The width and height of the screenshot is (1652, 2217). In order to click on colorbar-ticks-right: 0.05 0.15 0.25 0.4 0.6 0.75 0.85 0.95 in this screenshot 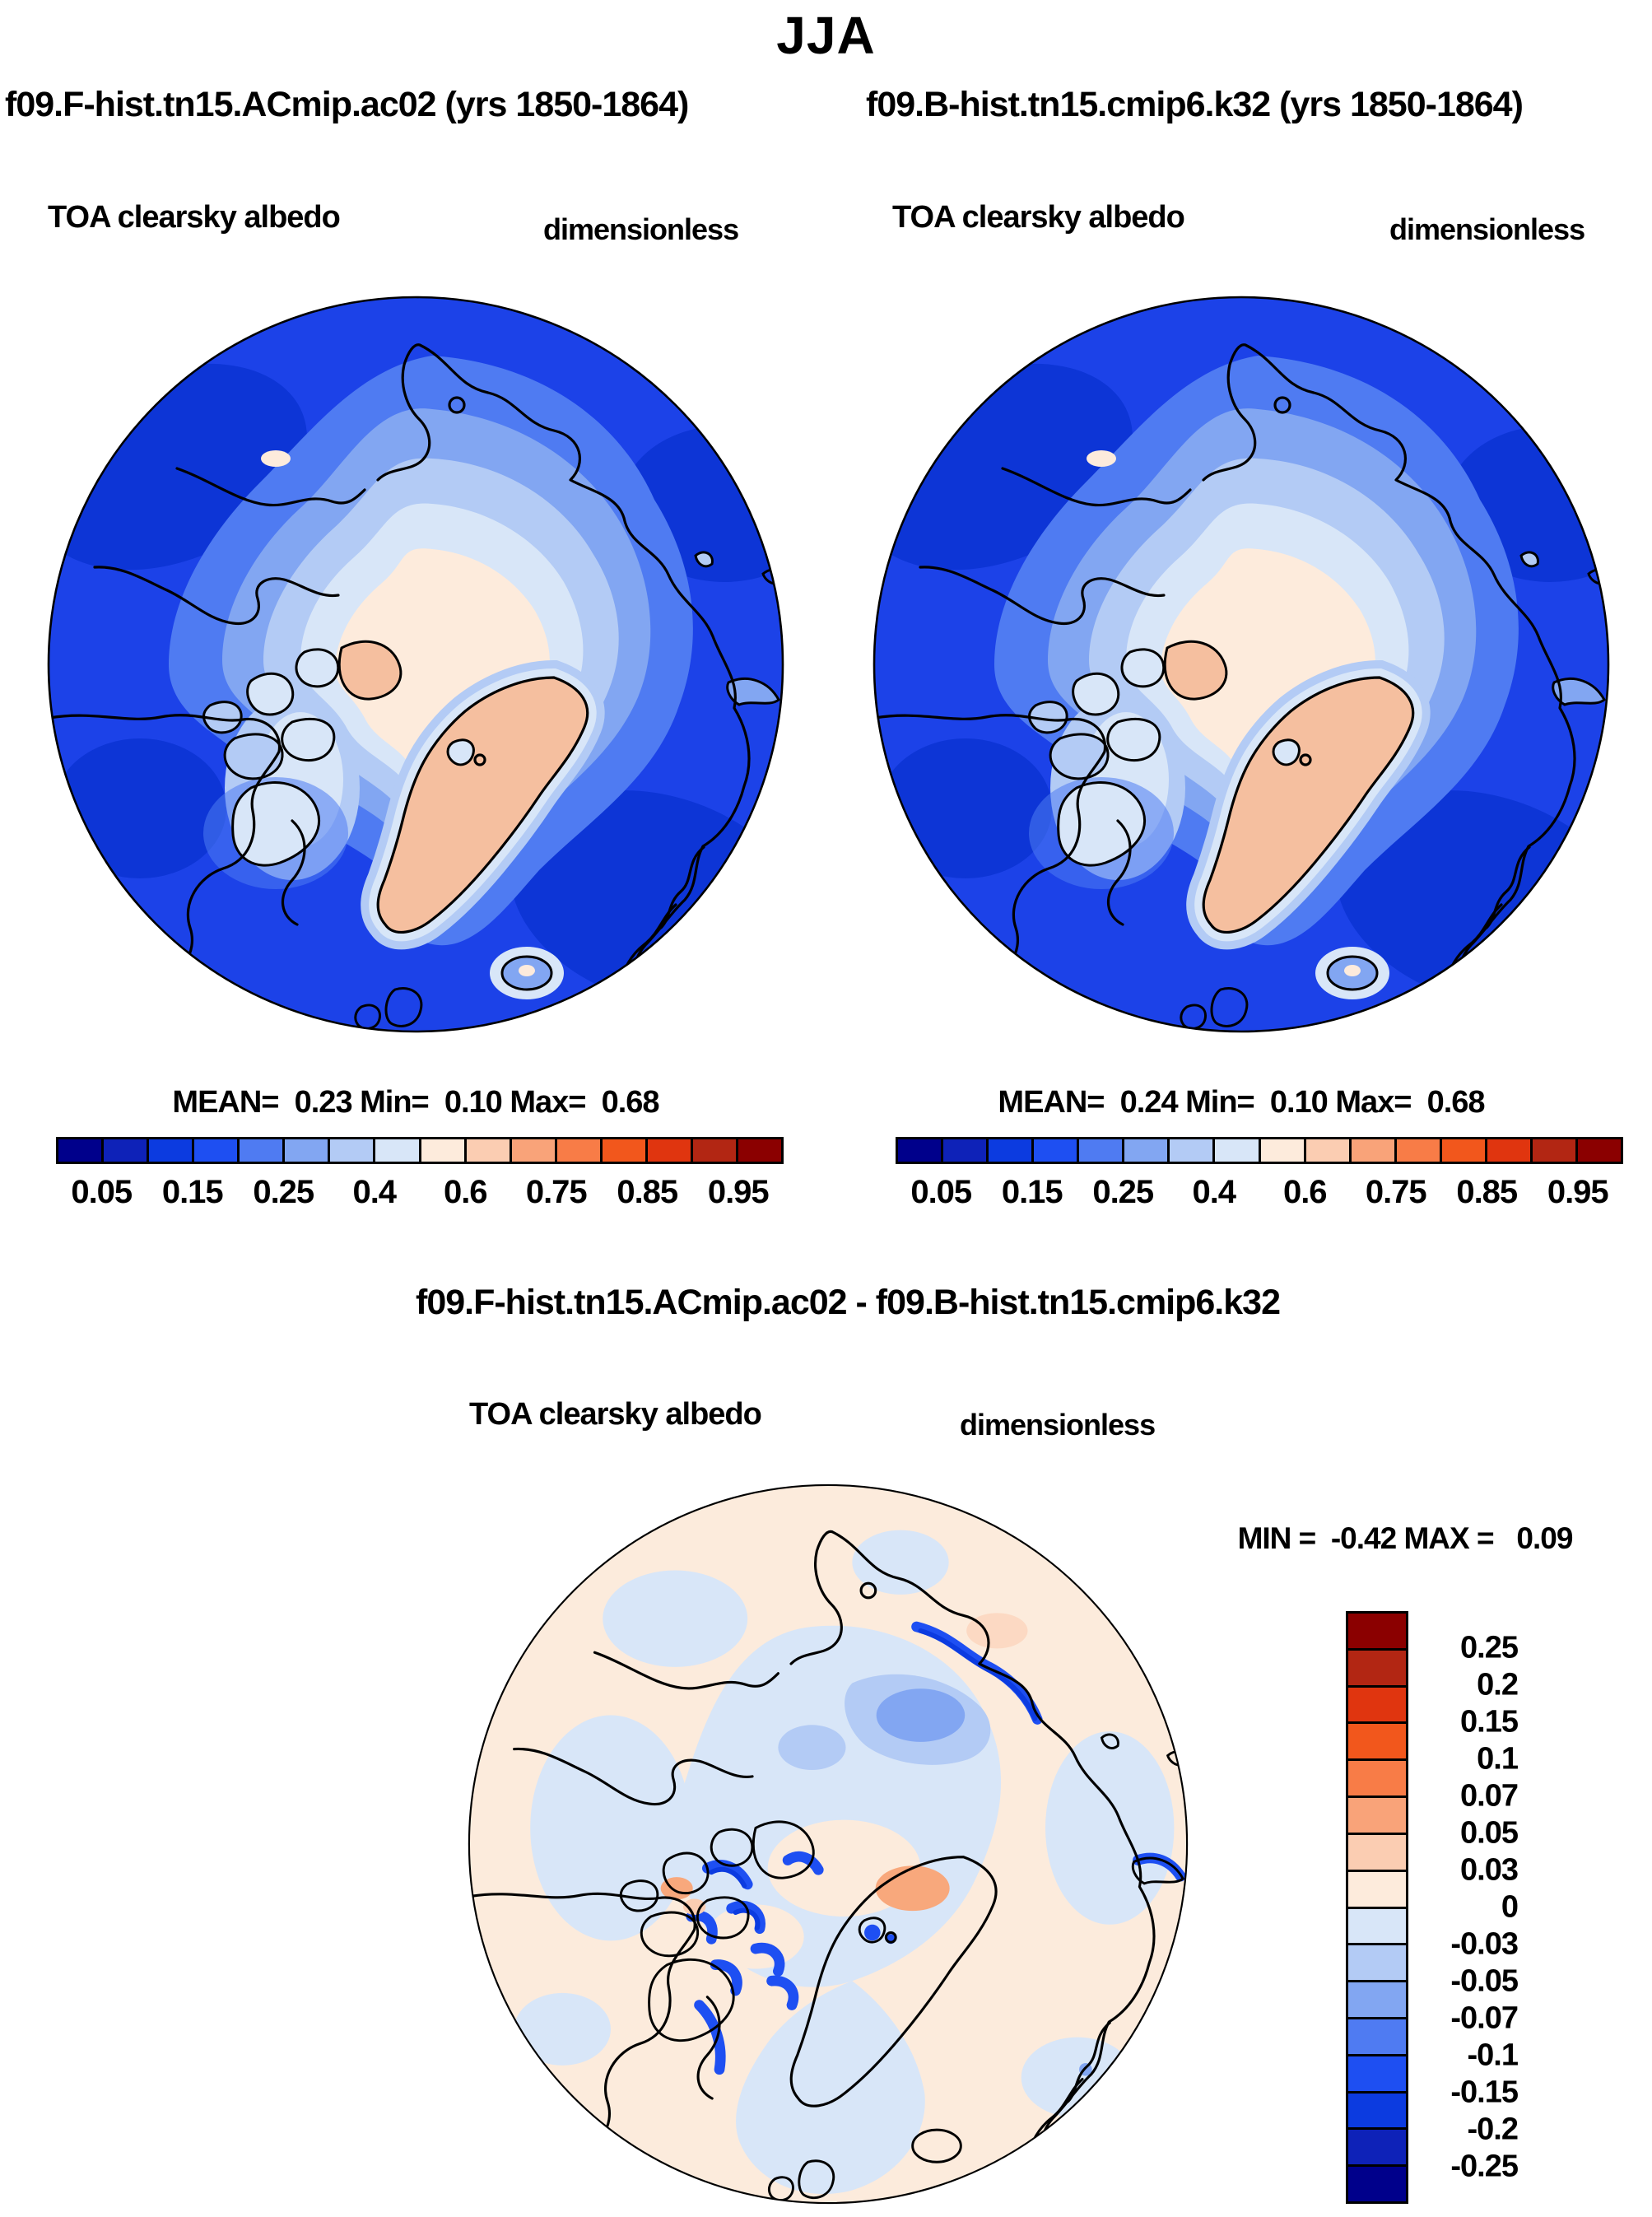, I will do `click(1259, 1193)`.